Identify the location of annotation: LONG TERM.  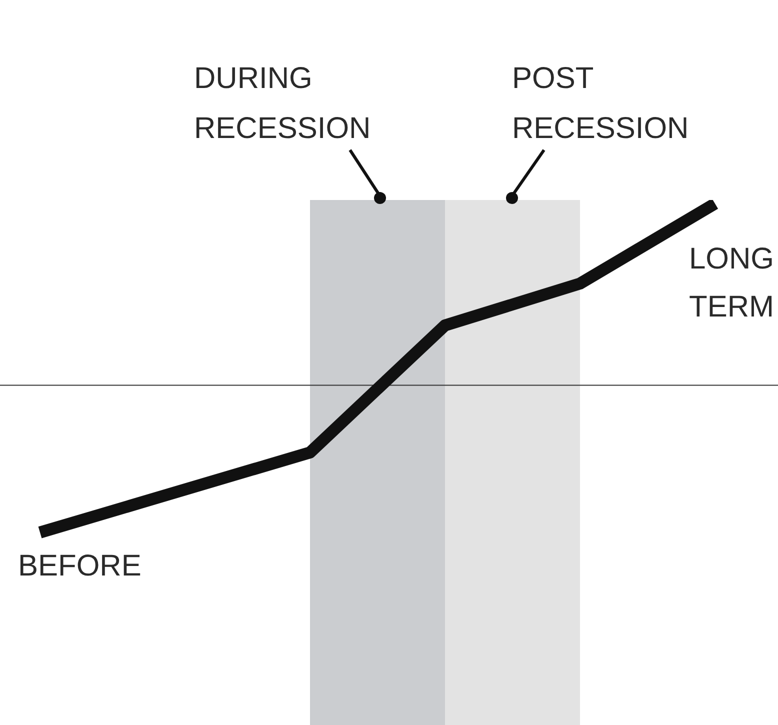
(731, 283).